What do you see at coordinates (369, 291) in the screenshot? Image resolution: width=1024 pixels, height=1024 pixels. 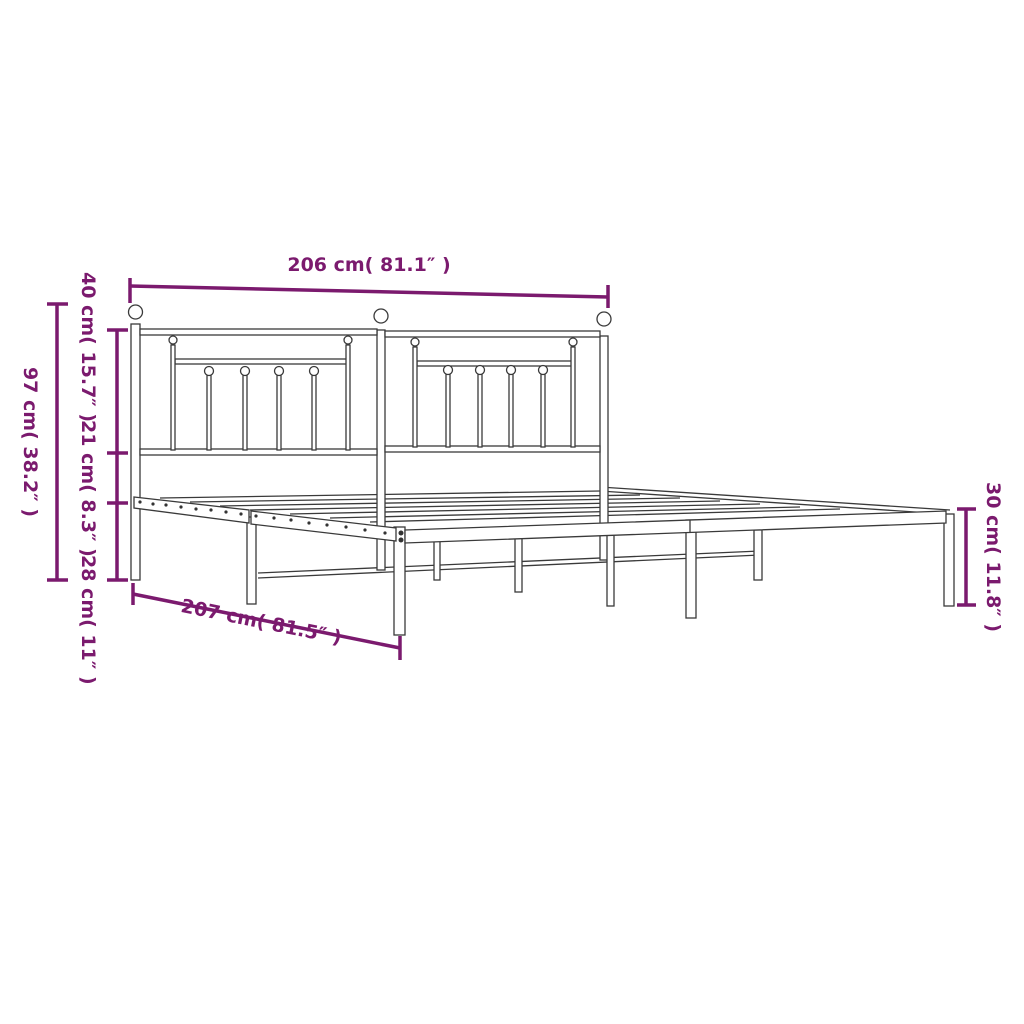 I see `width-line` at bounding box center [369, 291].